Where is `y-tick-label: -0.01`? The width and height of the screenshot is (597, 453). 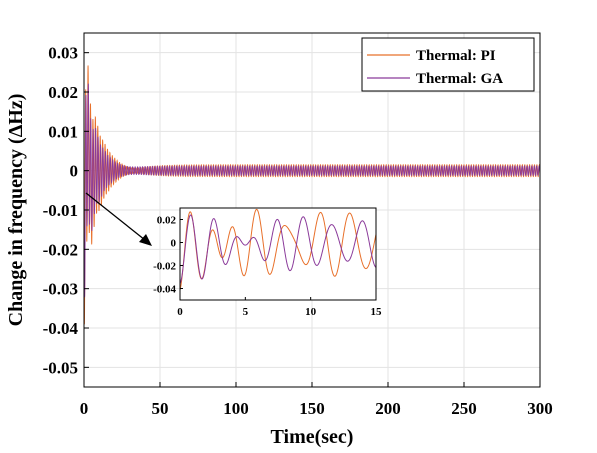
y-tick-label: -0.01 is located at coordinates (60, 210).